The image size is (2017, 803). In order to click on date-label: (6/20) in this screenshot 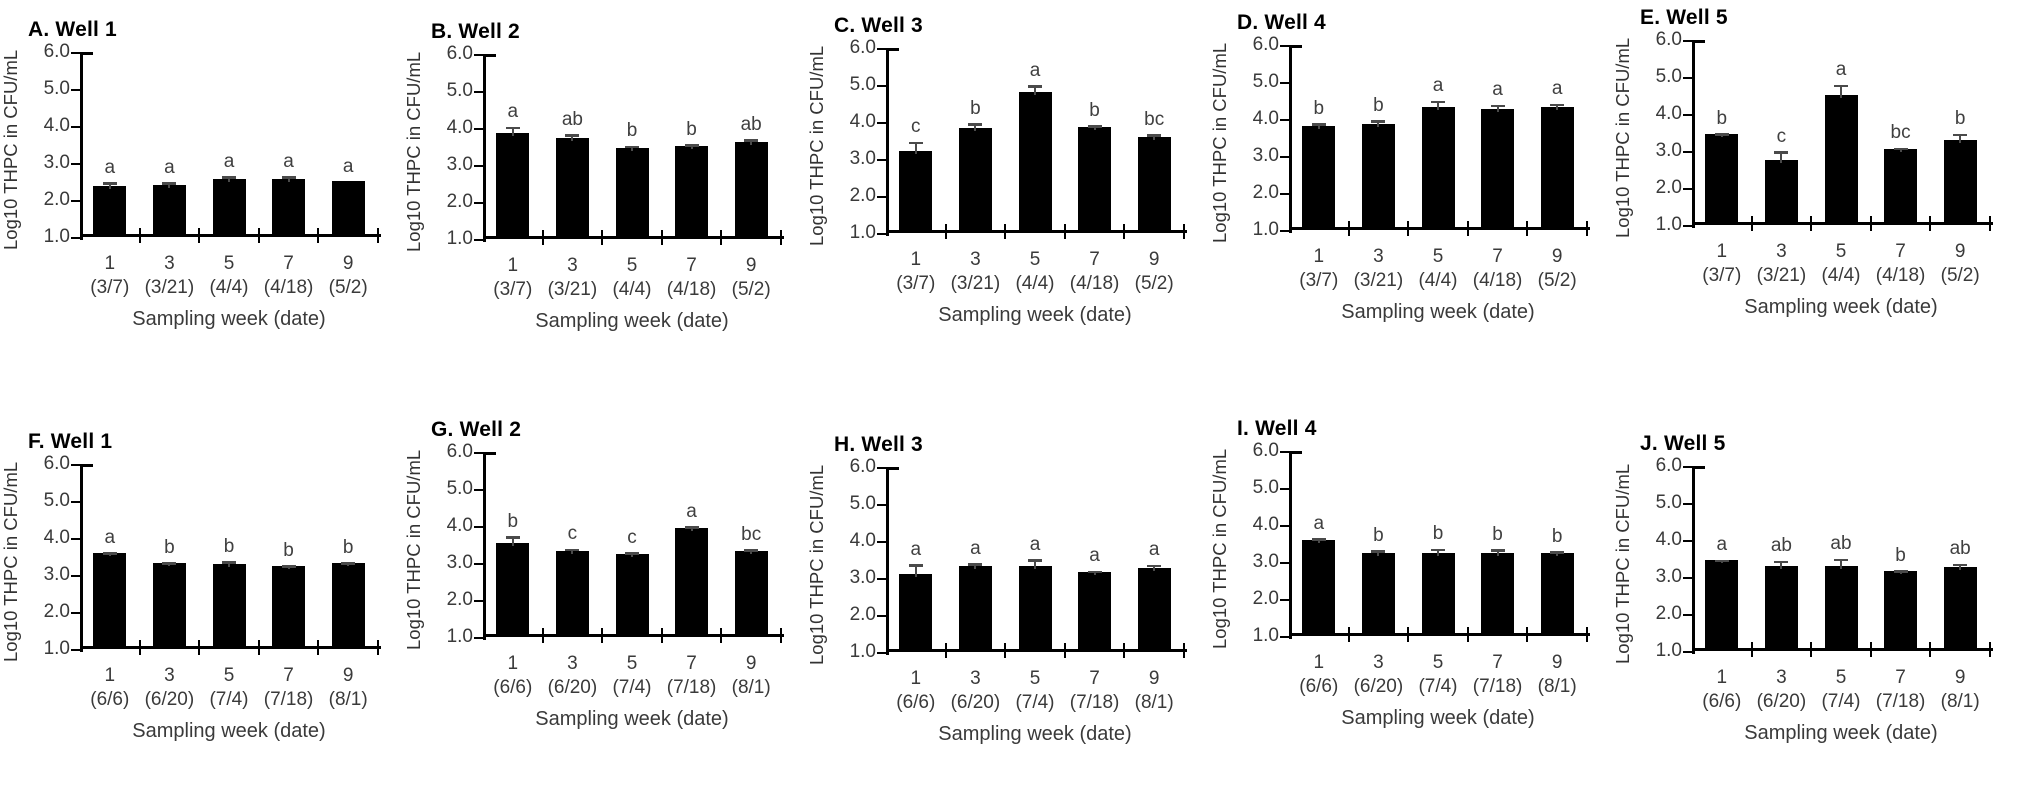, I will do `click(1781, 701)`.